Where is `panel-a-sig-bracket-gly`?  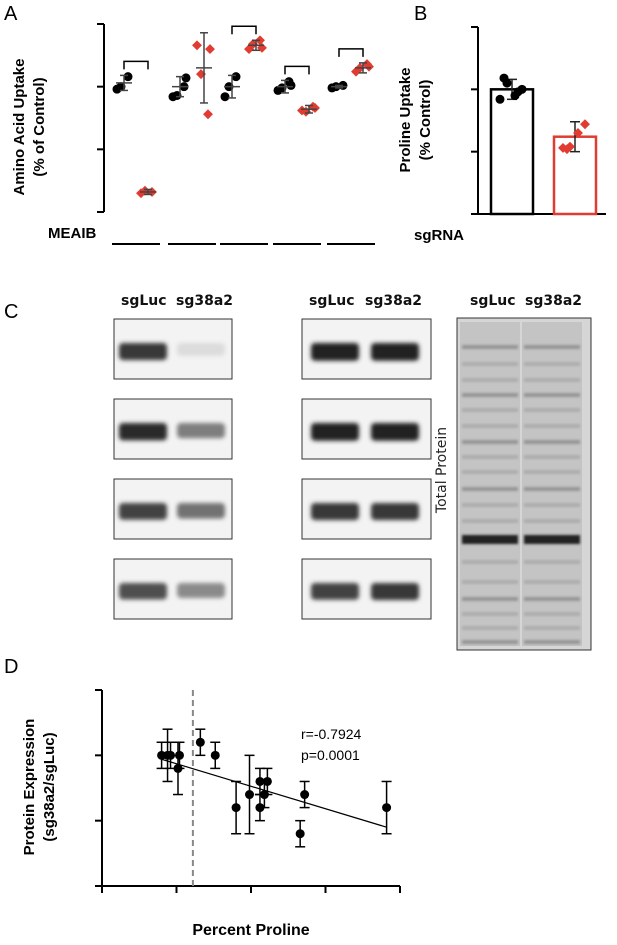 panel-a-sig-bracket-gly is located at coordinates (297, 70).